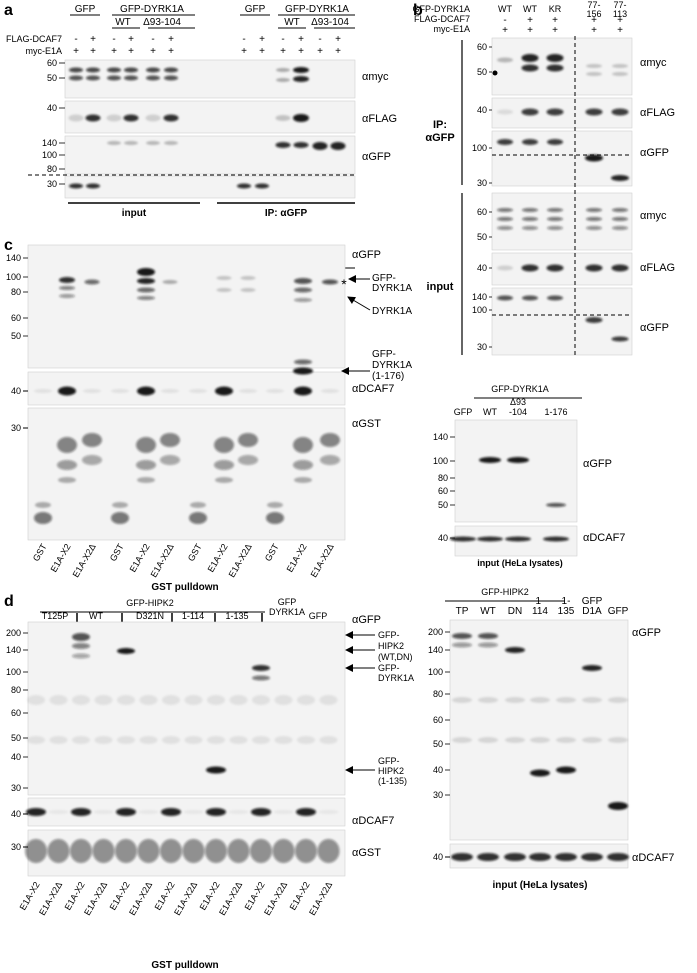 This screenshot has height=973, width=697. I want to click on blot, so click(562, 221).